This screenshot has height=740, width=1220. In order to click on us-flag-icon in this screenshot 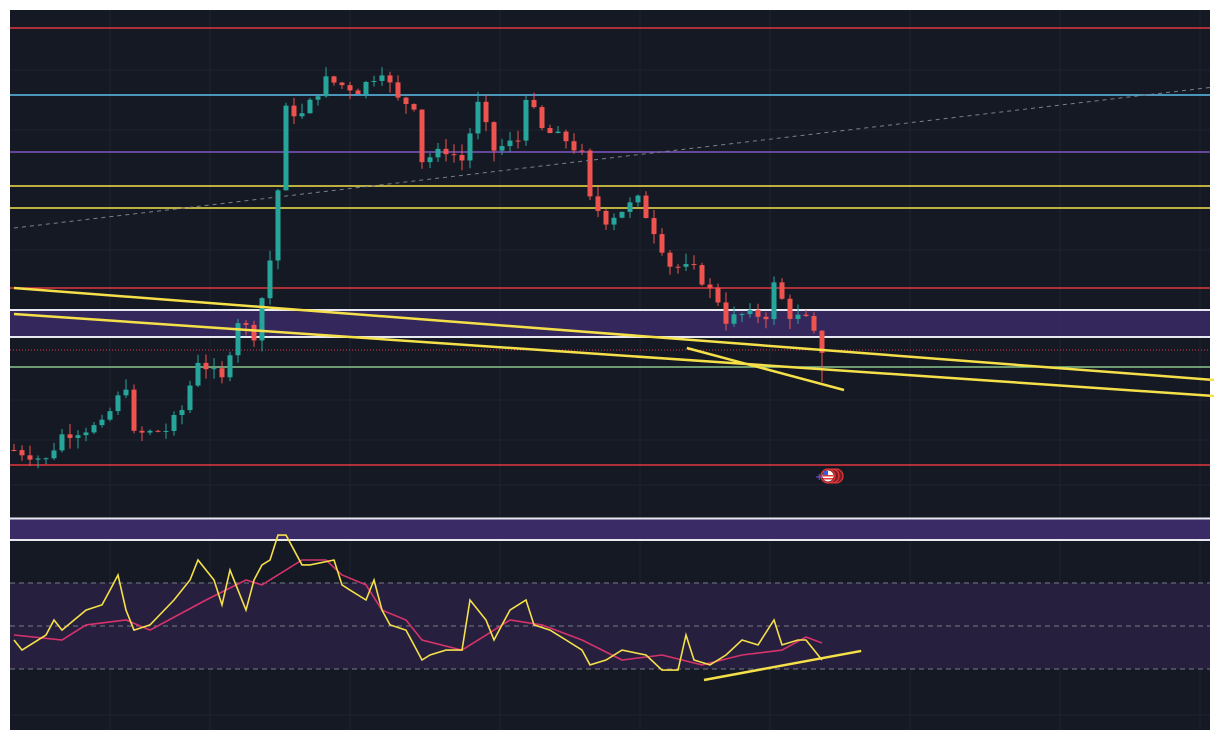, I will do `click(828, 476)`.